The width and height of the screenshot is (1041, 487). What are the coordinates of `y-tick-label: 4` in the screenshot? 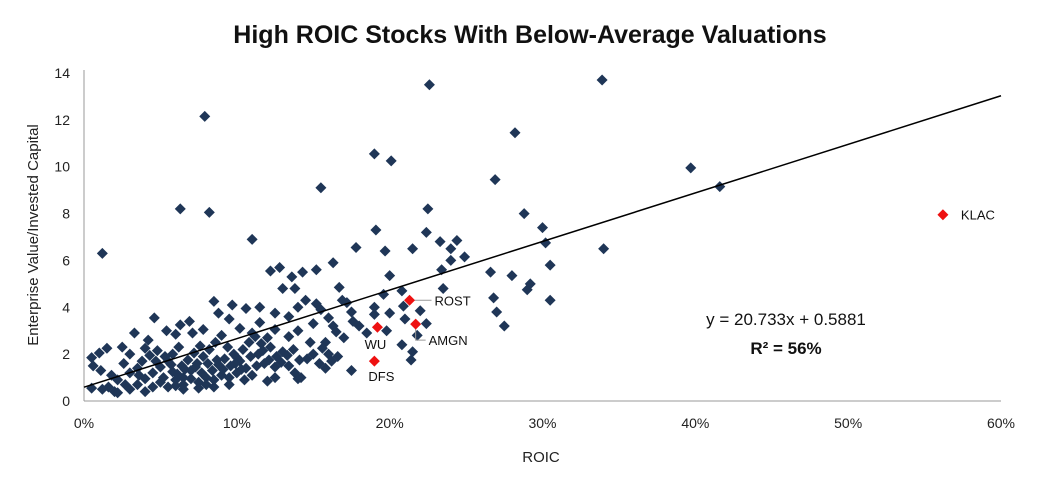 It's located at (66, 307).